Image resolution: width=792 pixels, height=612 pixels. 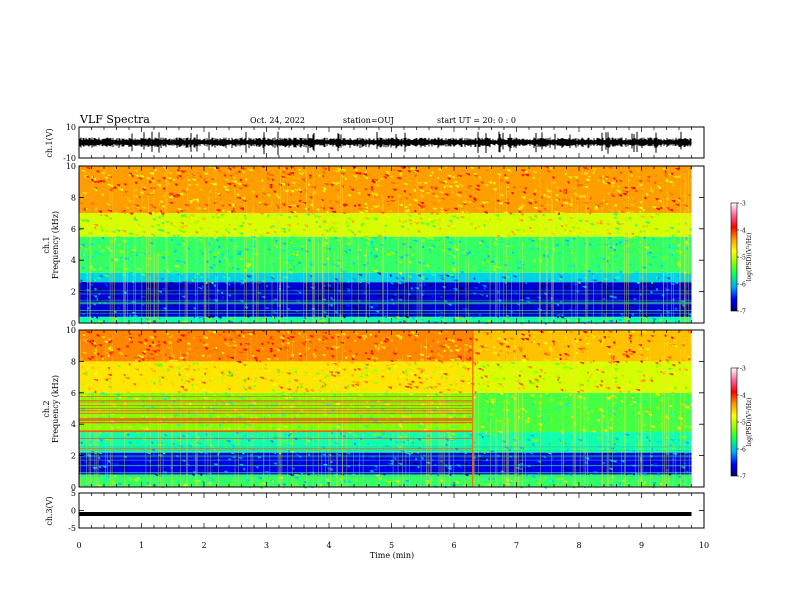 What do you see at coordinates (73, 229) in the screenshot?
I see `y-tick-label: 6` at bounding box center [73, 229].